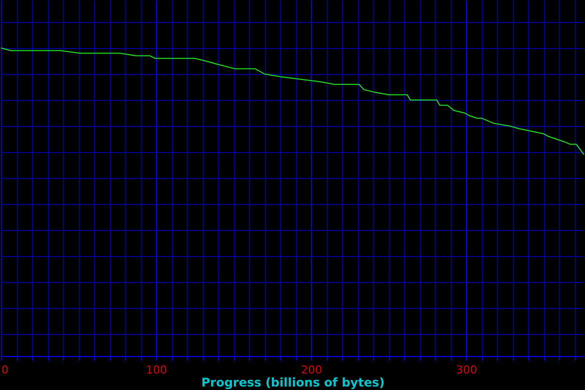  I want to click on x-tick-label: 100, so click(157, 370).